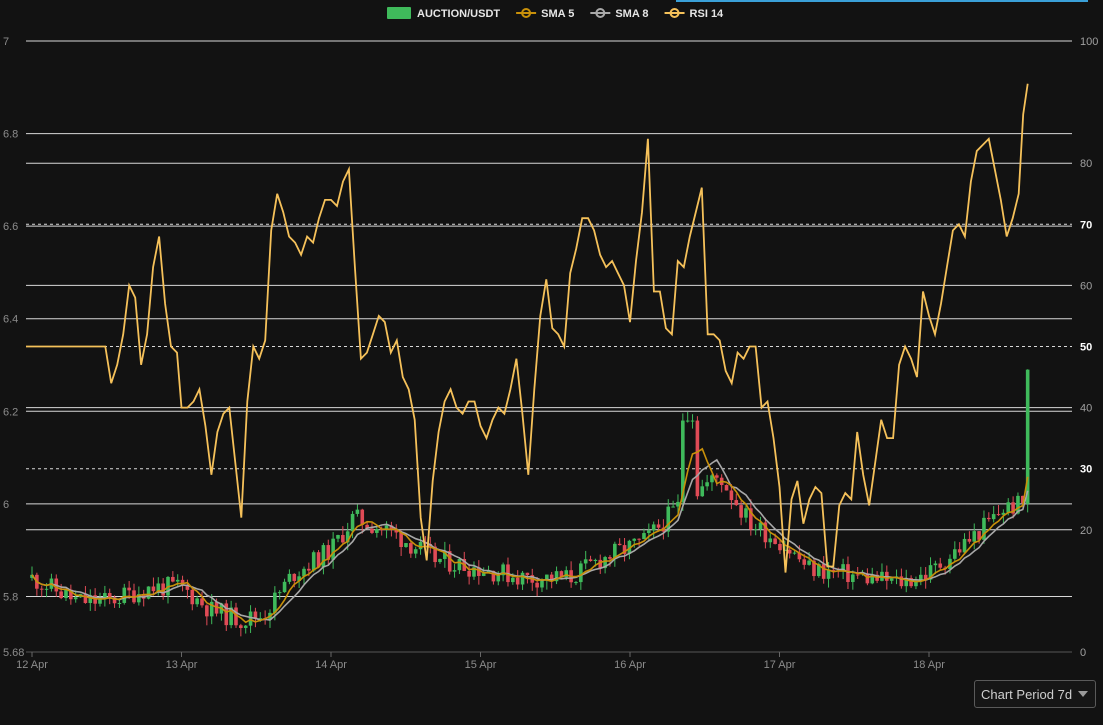 The height and width of the screenshot is (725, 1103). Describe the element at coordinates (780, 665) in the screenshot. I see `x-tick-label: 17 Apr` at that location.